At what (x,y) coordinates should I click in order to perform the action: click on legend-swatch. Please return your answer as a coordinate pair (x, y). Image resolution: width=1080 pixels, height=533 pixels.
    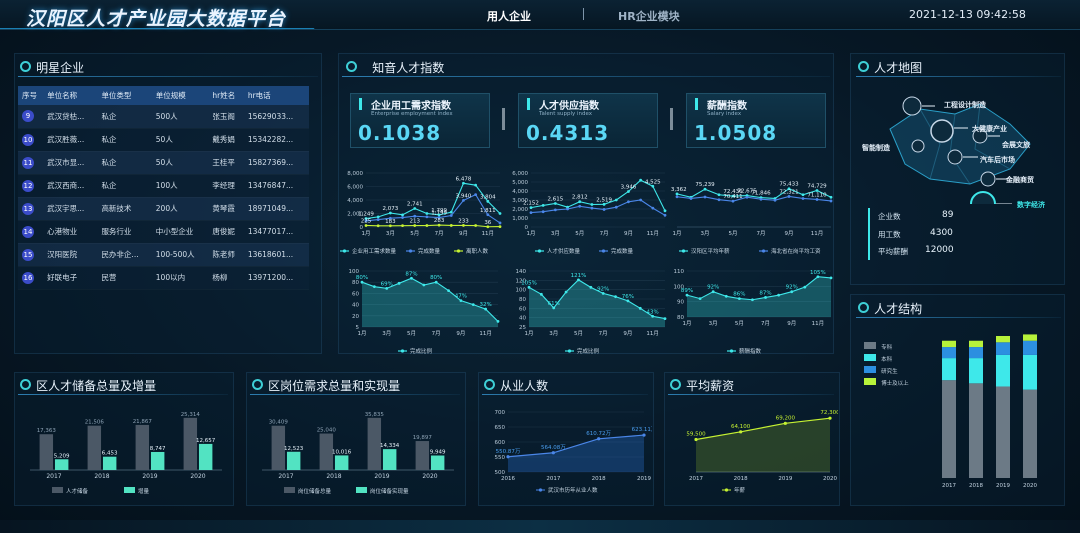
    Looking at the image, I should click on (870, 369).